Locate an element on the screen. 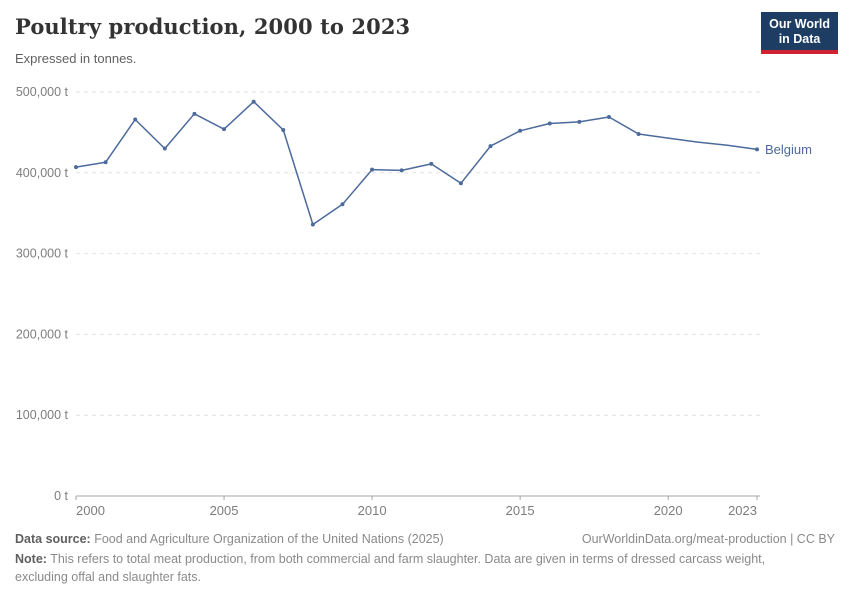  data-point-2017 is located at coordinates (579, 121).